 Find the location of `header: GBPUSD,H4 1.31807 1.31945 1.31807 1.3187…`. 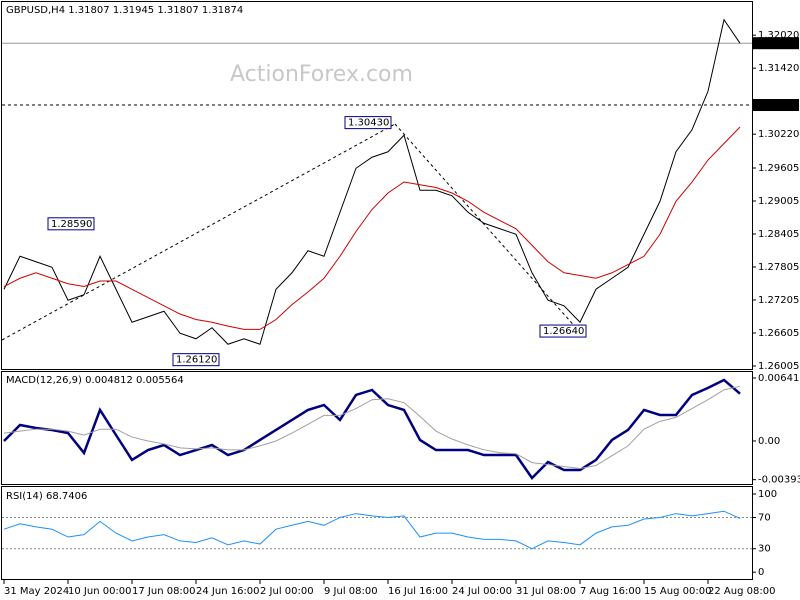

header: GBPUSD,H4 1.31807 1.31945 1.31807 1.3187… is located at coordinates (124, 10).